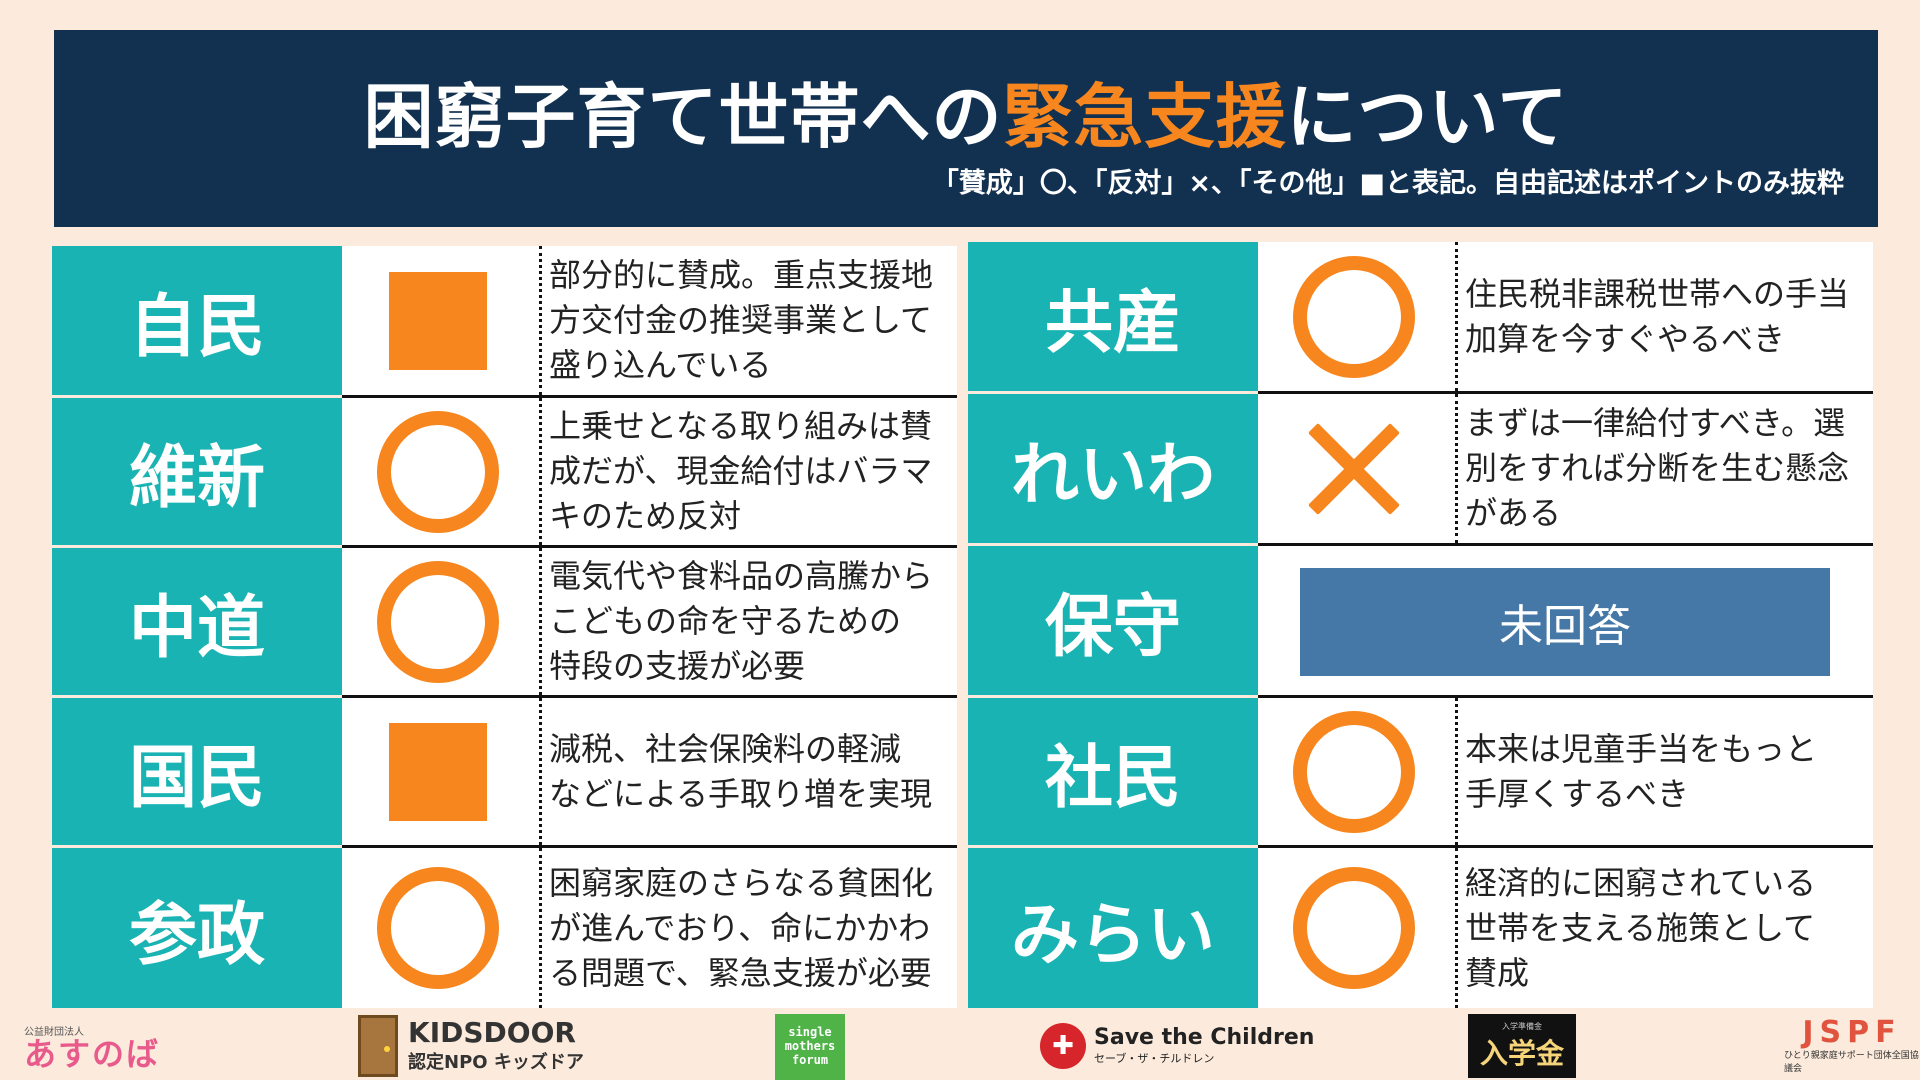  What do you see at coordinates (504, 623) in the screenshot?
I see `party-row-chudo: 中道 電気代や食料品の高騰から こどもの命を守るための 特段の支援が必要` at bounding box center [504, 623].